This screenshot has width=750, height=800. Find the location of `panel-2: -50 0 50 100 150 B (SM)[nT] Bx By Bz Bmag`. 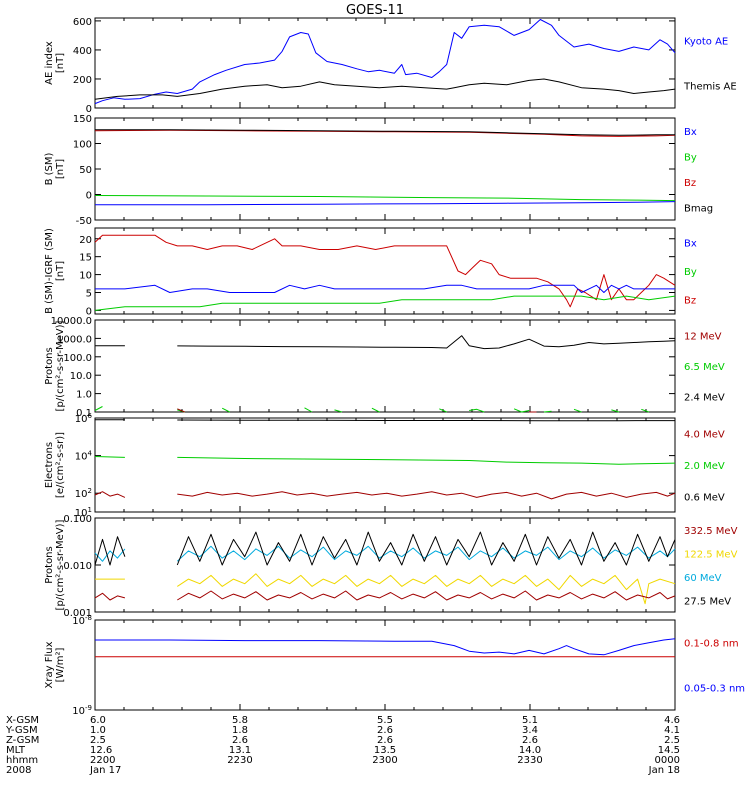

panel-2: -50 0 50 100 150 B (SM)[nT] Bx By Bz Bmag is located at coordinates (378, 170).